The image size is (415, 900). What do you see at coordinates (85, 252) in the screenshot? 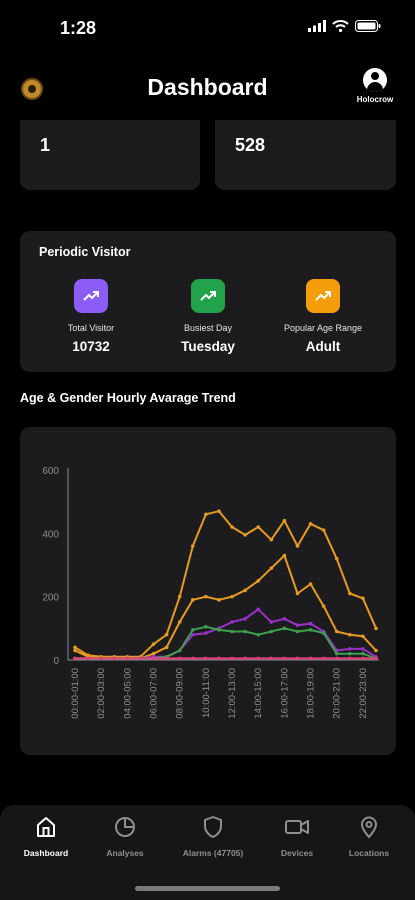
I see `periodic-visitor-title: Periodic Visitor` at bounding box center [85, 252].